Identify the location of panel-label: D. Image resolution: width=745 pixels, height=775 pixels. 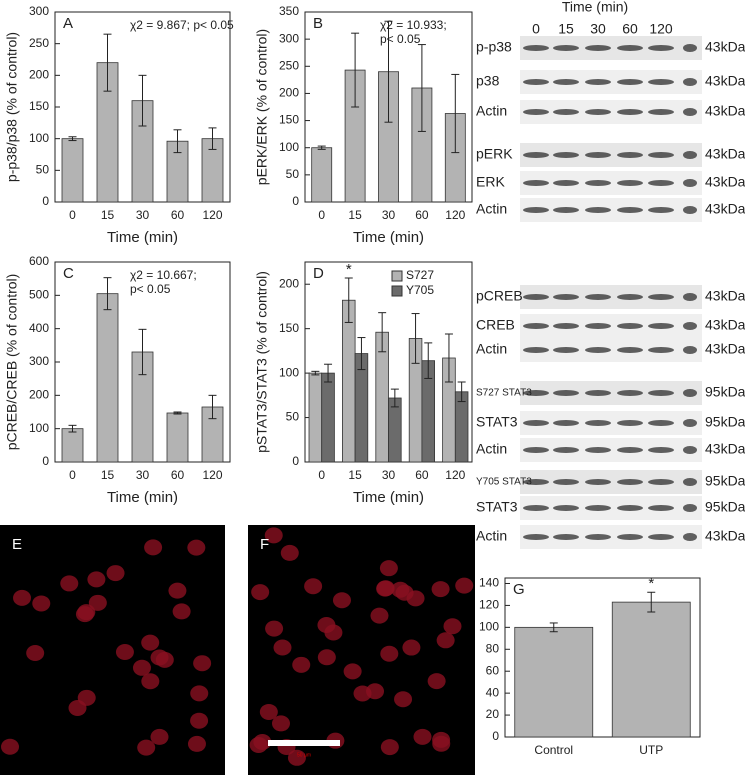
(318, 273).